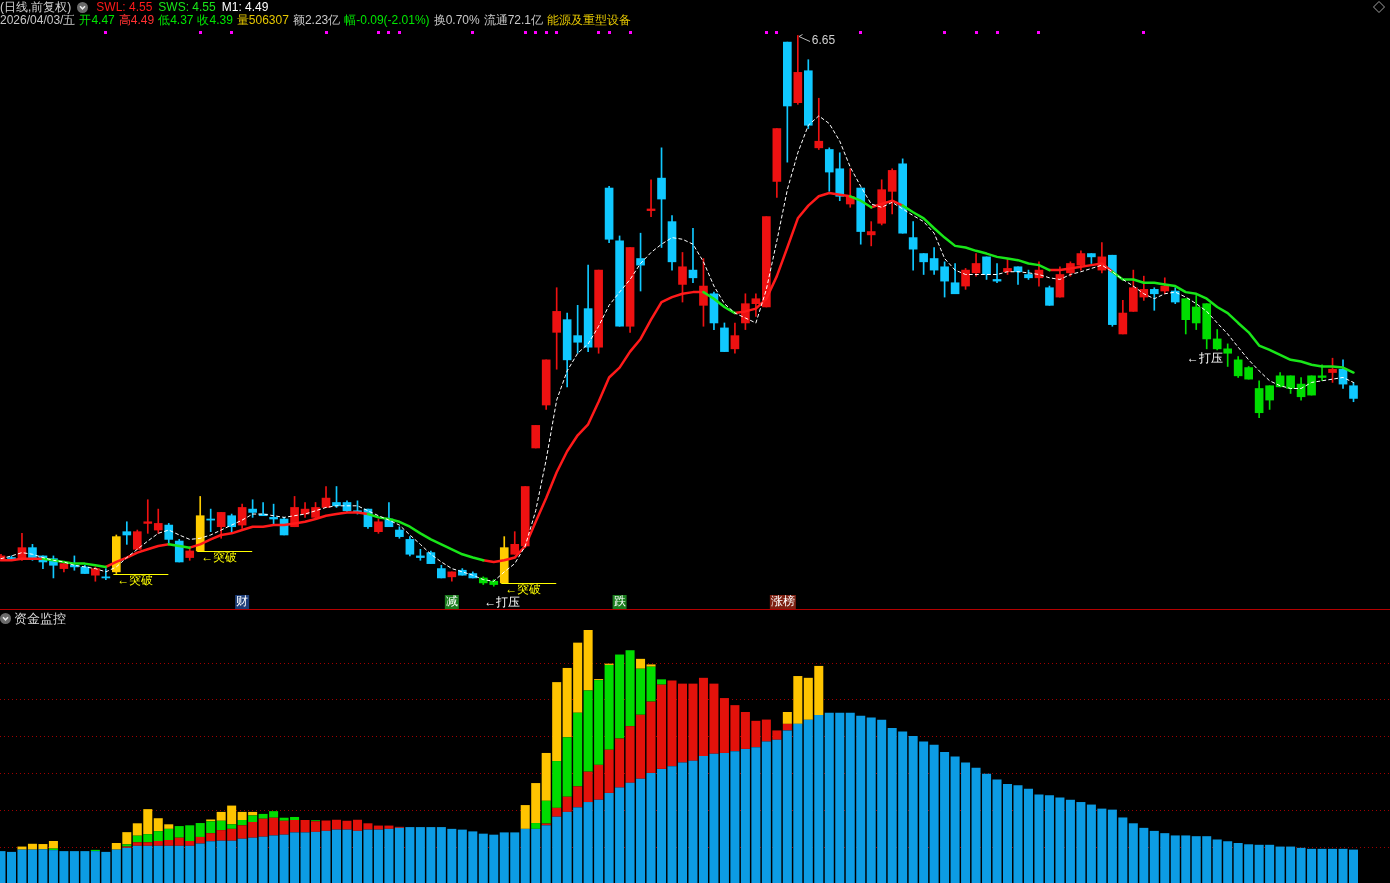 The image size is (1390, 883). I want to click on annotation: 6.65, so click(823, 39).